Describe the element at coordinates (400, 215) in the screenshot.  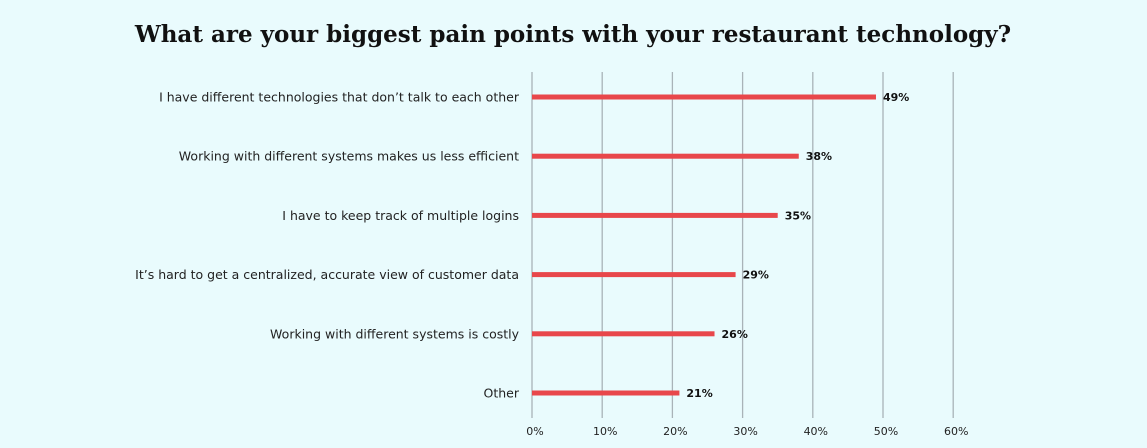
I see `category-label: I have to keep track of multiple logins` at that location.